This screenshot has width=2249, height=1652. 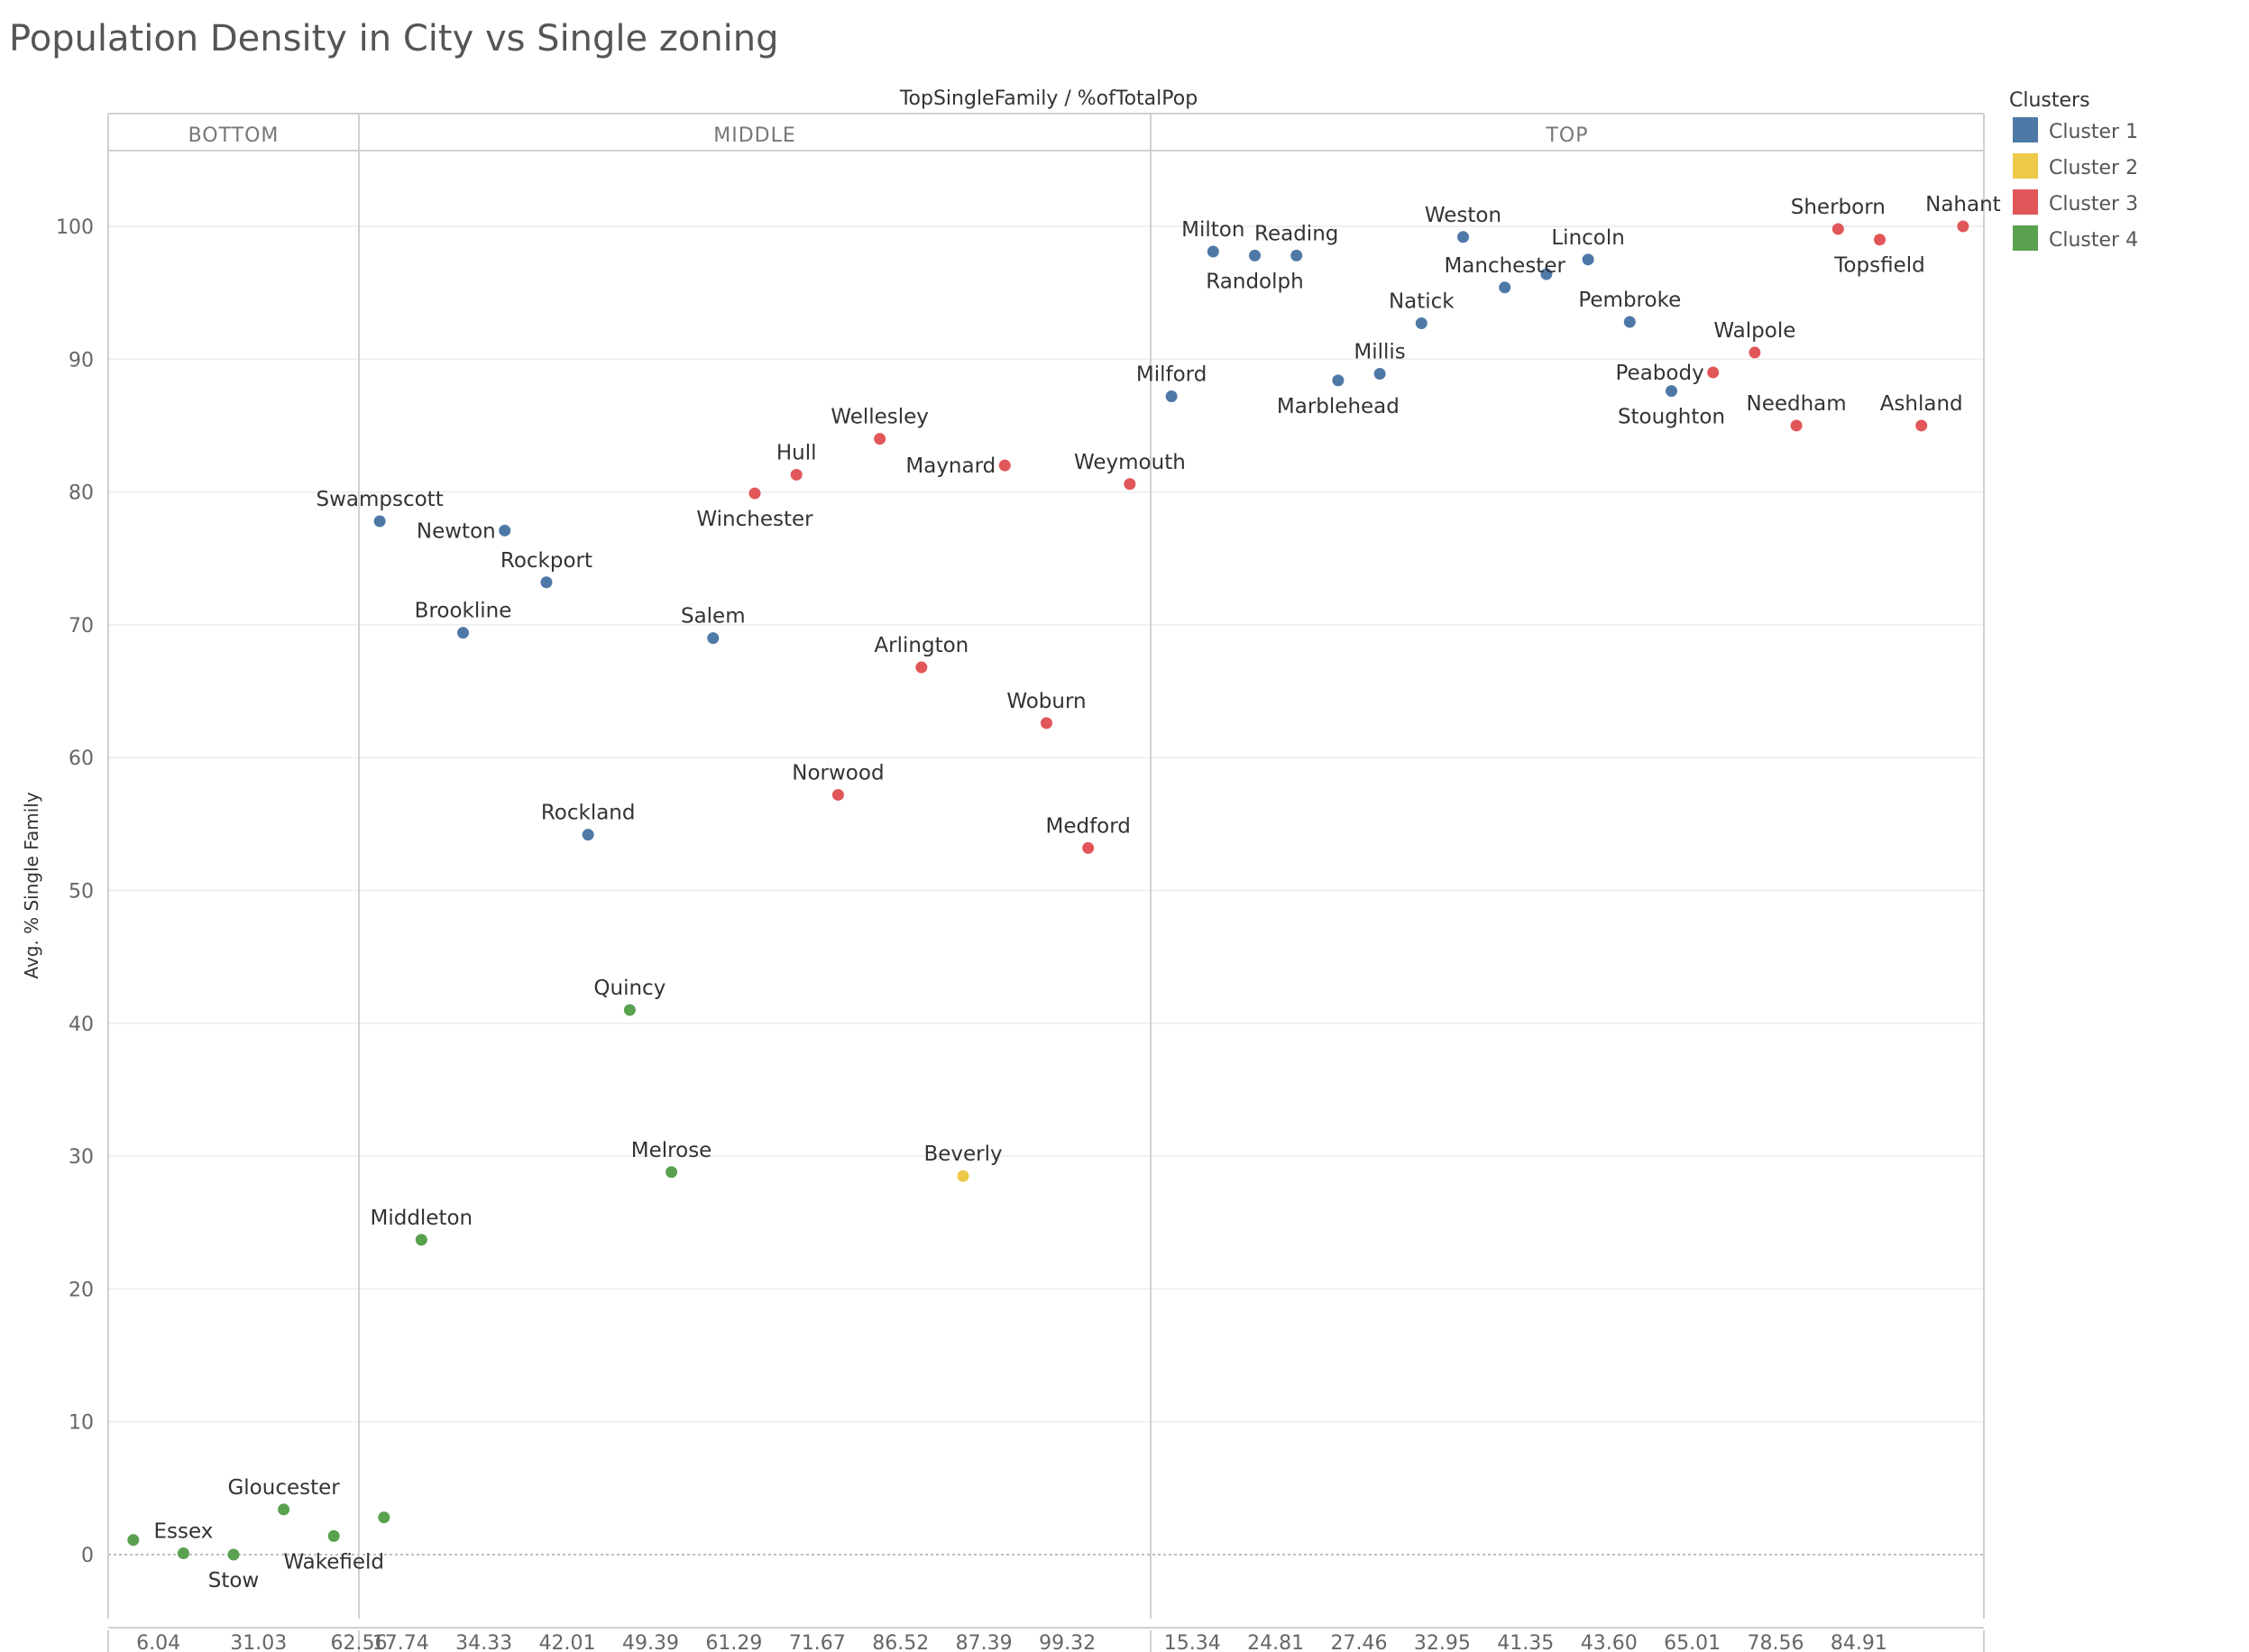 What do you see at coordinates (483, 1642) in the screenshot?
I see `x-tick-label: 34.33` at bounding box center [483, 1642].